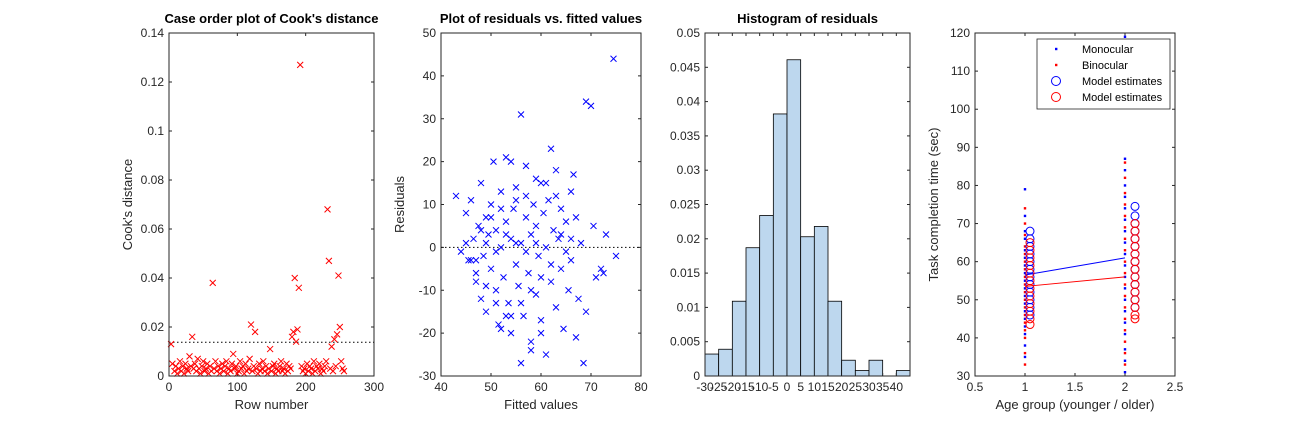 The height and width of the screenshot is (422, 1301). Describe the element at coordinates (1075, 387) in the screenshot. I see `x-tick-label: 1.5` at that location.